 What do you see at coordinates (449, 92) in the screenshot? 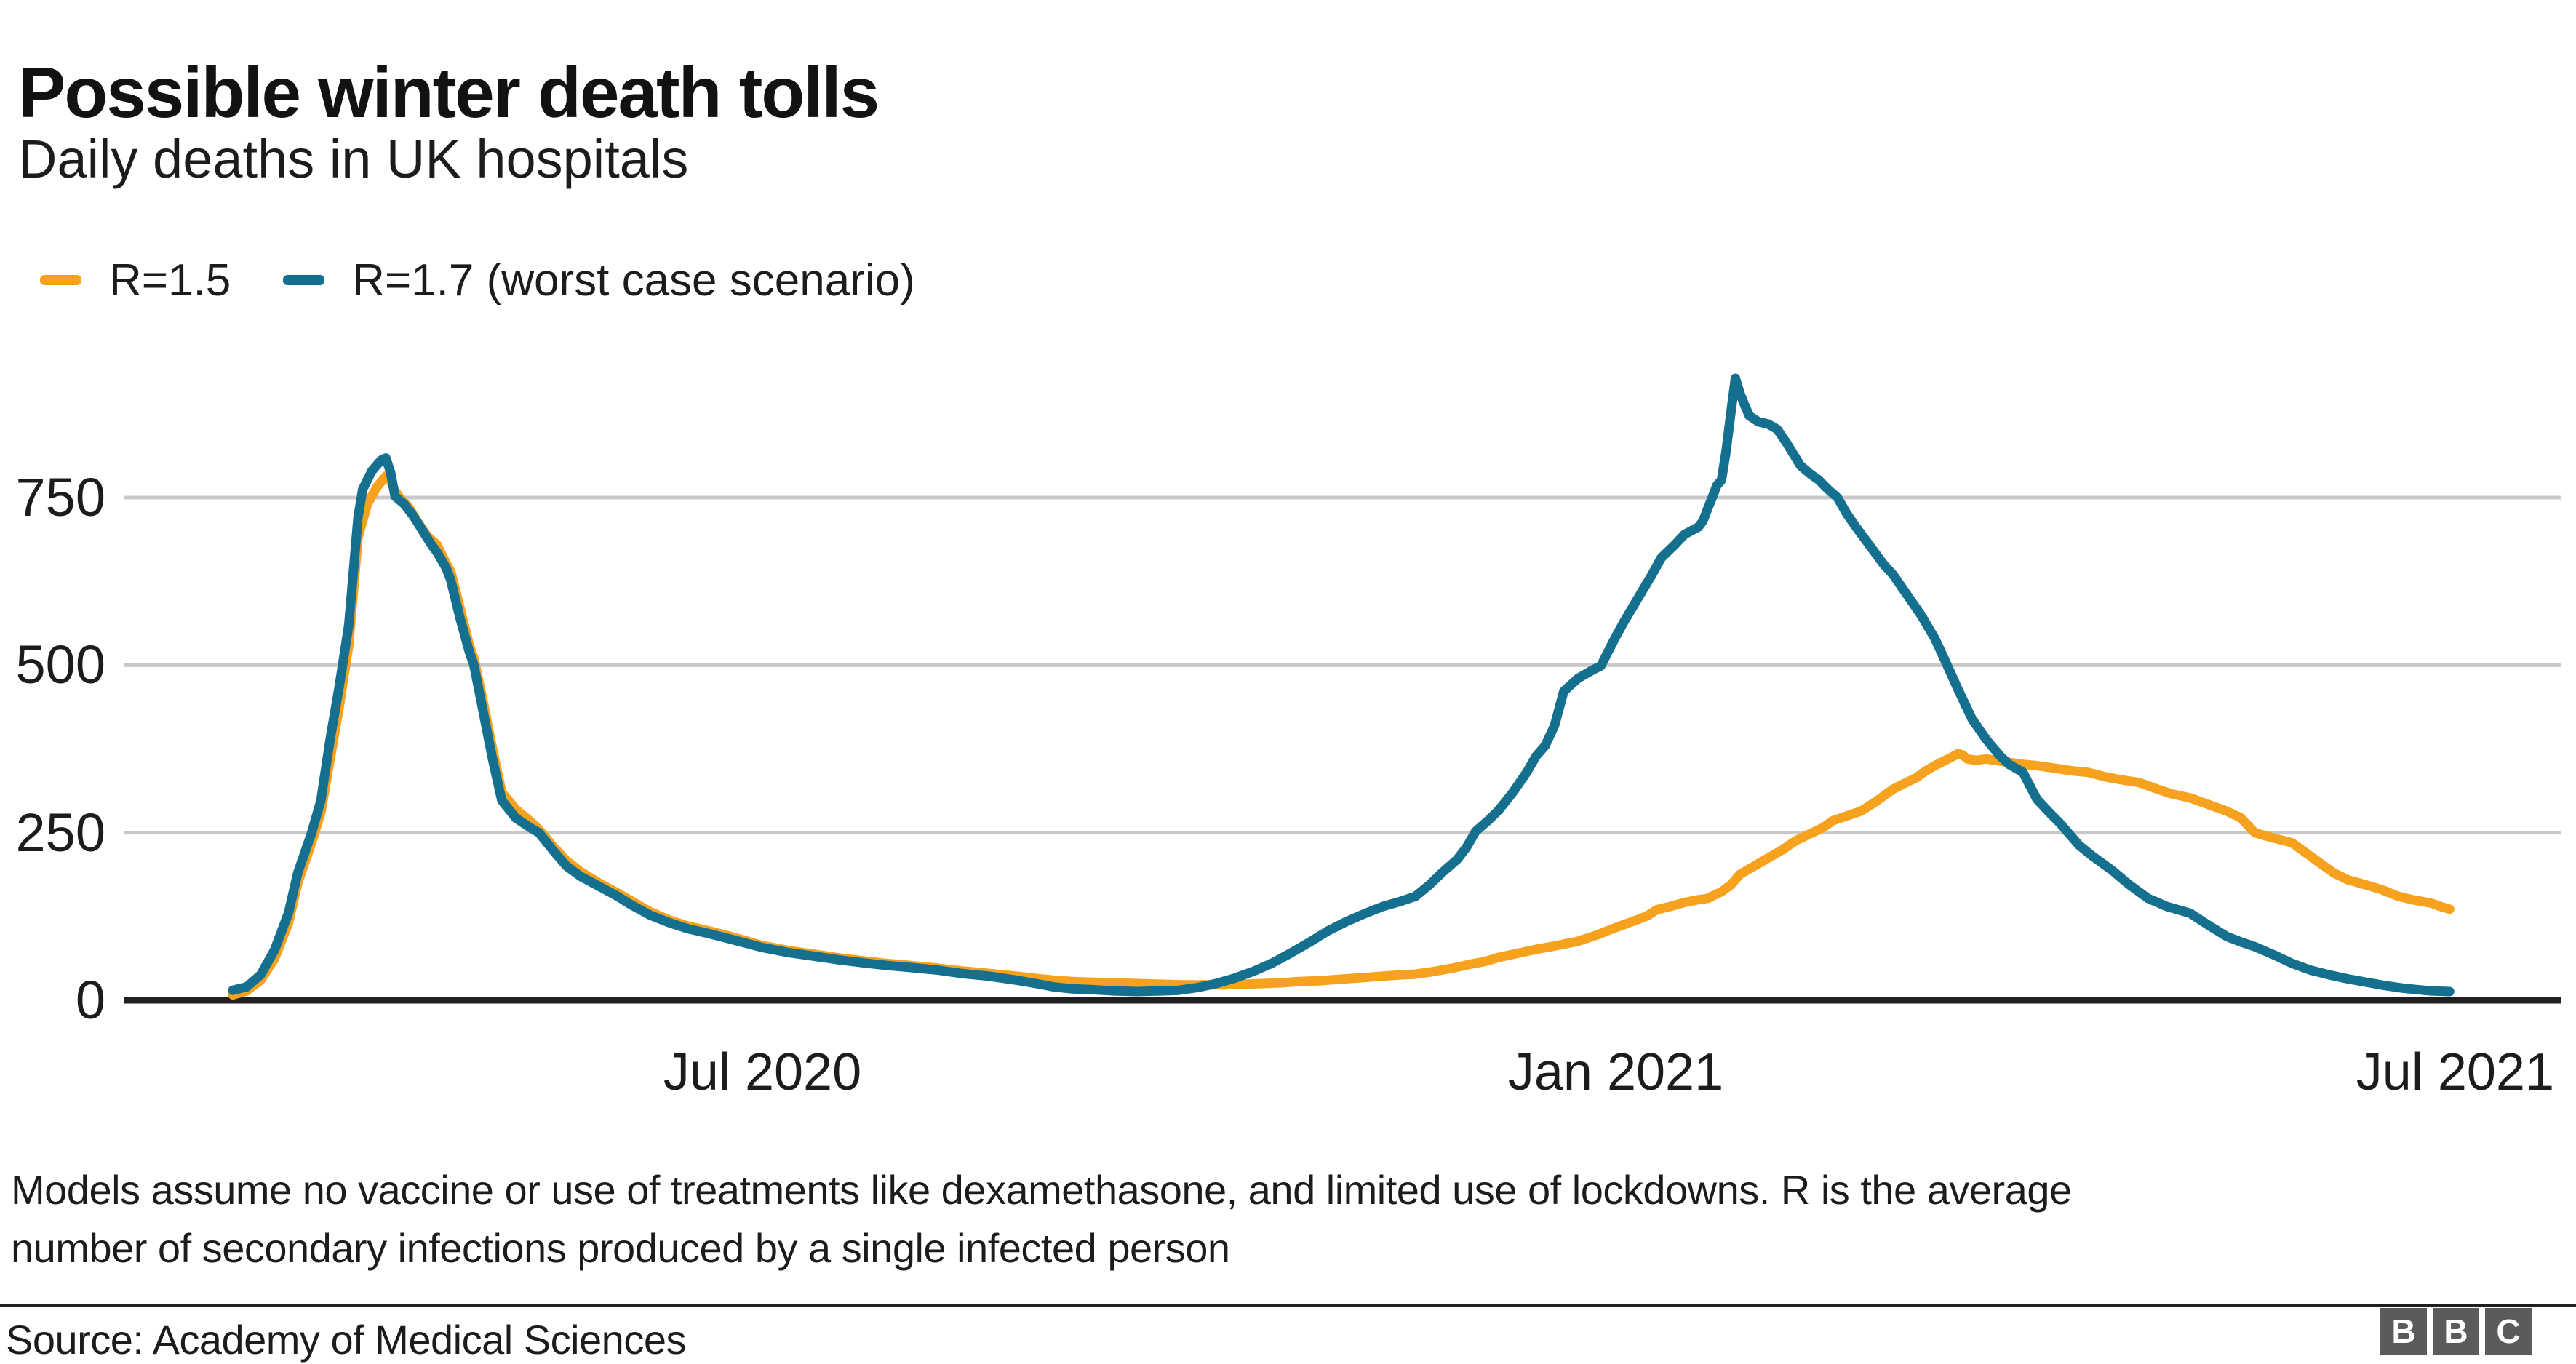
I see `page-title: Possible winter death tolls` at bounding box center [449, 92].